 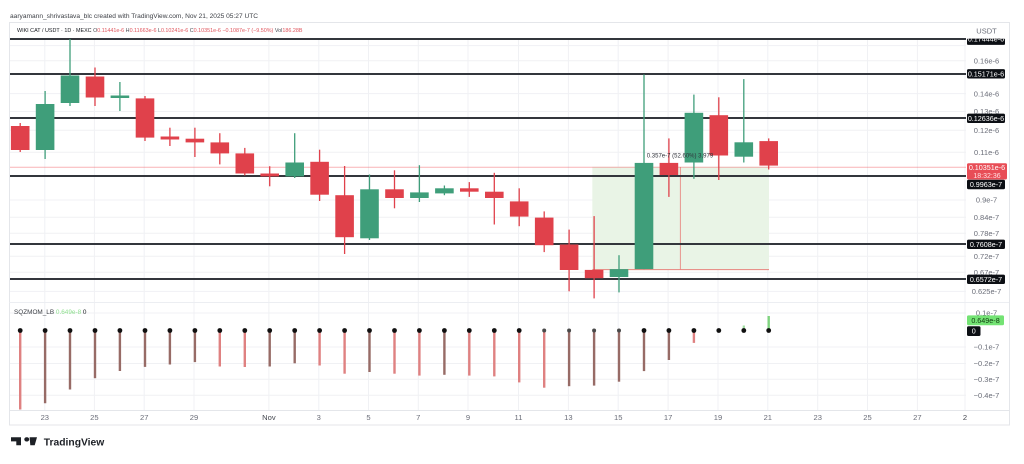 What do you see at coordinates (985, 320) in the screenshot?
I see `svg-text: 0.649e-8` at bounding box center [985, 320].